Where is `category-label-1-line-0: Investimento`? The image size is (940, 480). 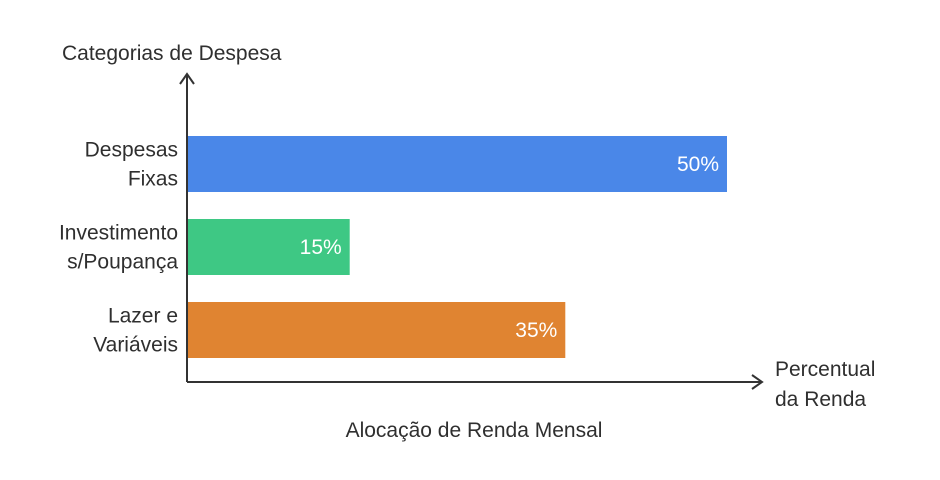 category-label-1-line-0: Investimento is located at coordinates (118, 233).